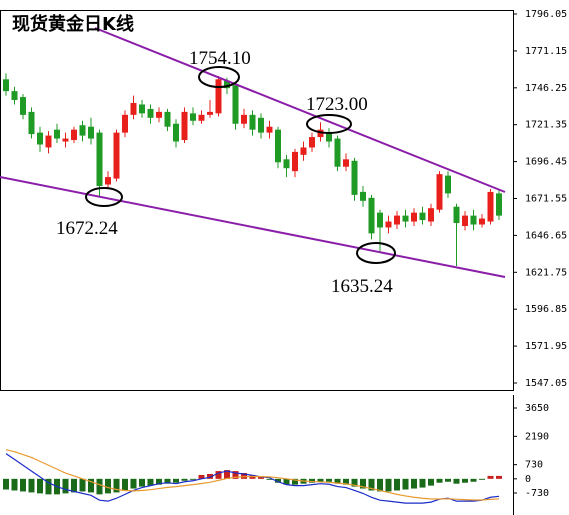  I want to click on y-tick-label: 3650, so click(537, 408).